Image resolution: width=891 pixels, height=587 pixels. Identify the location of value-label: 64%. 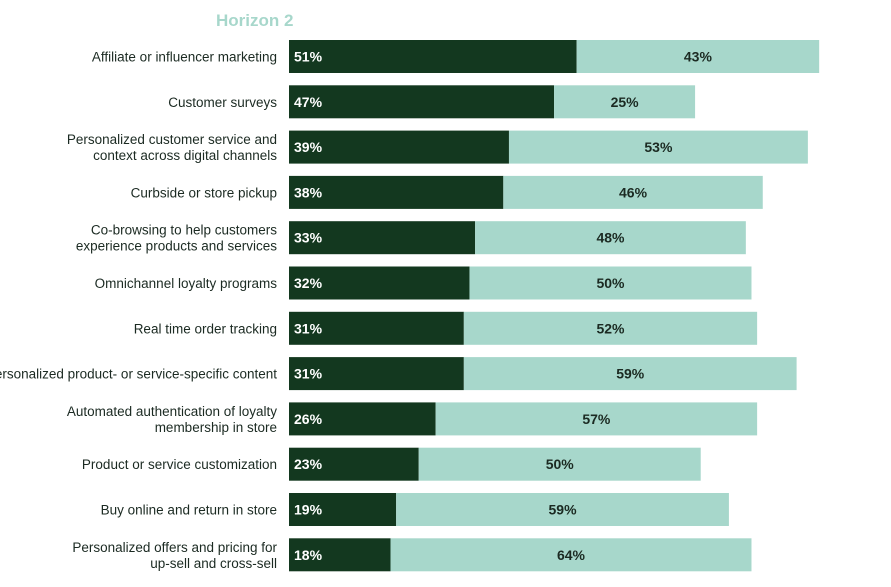
(571, 555).